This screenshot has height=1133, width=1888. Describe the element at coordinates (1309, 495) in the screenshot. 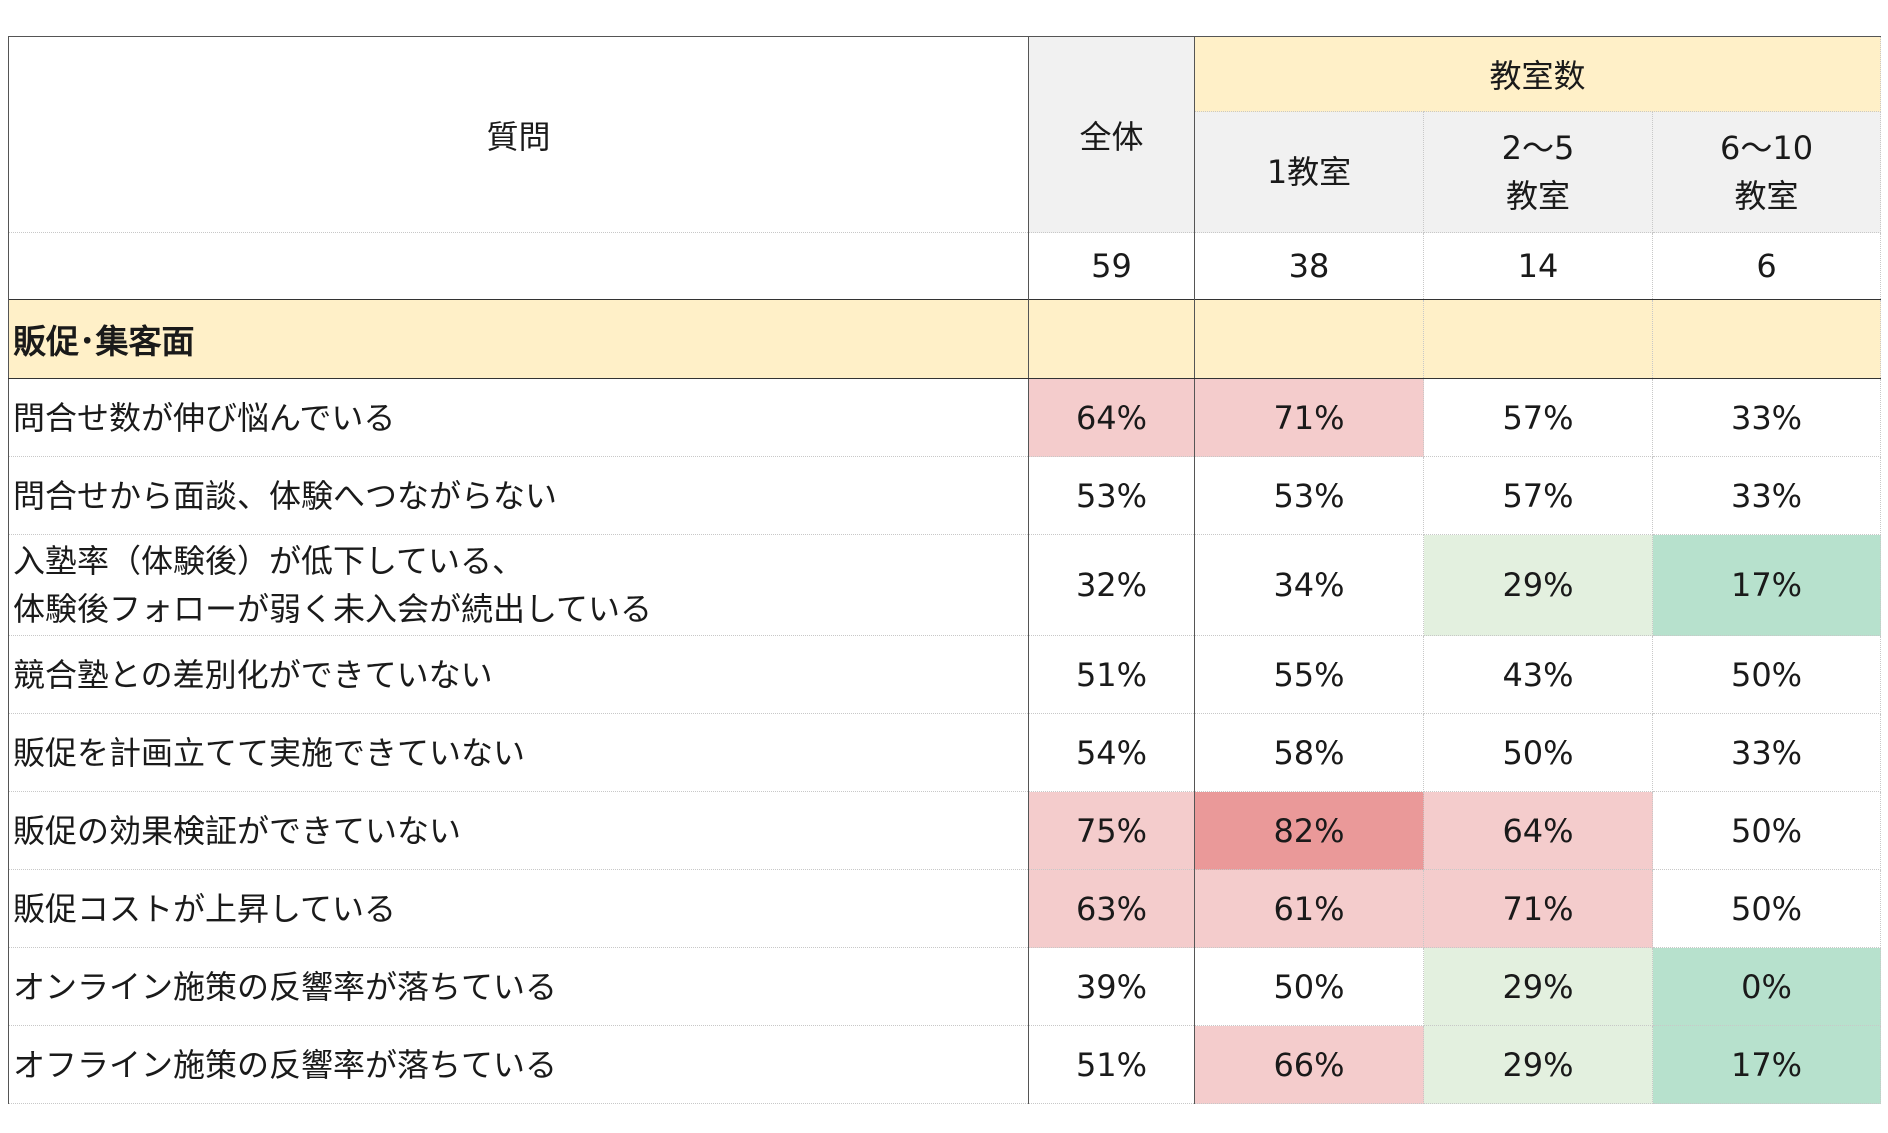

I see `value-1-classroom: 53%` at that location.